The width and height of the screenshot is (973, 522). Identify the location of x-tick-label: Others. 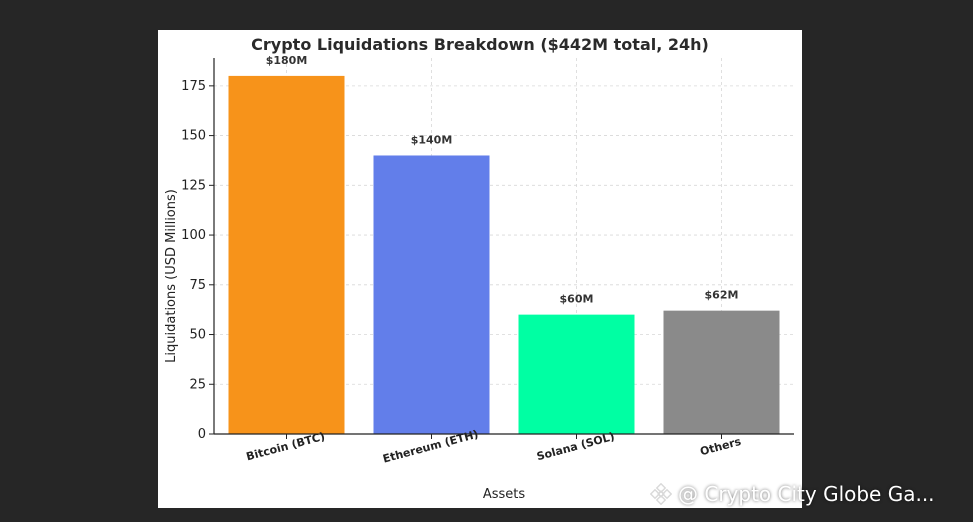
(721, 447).